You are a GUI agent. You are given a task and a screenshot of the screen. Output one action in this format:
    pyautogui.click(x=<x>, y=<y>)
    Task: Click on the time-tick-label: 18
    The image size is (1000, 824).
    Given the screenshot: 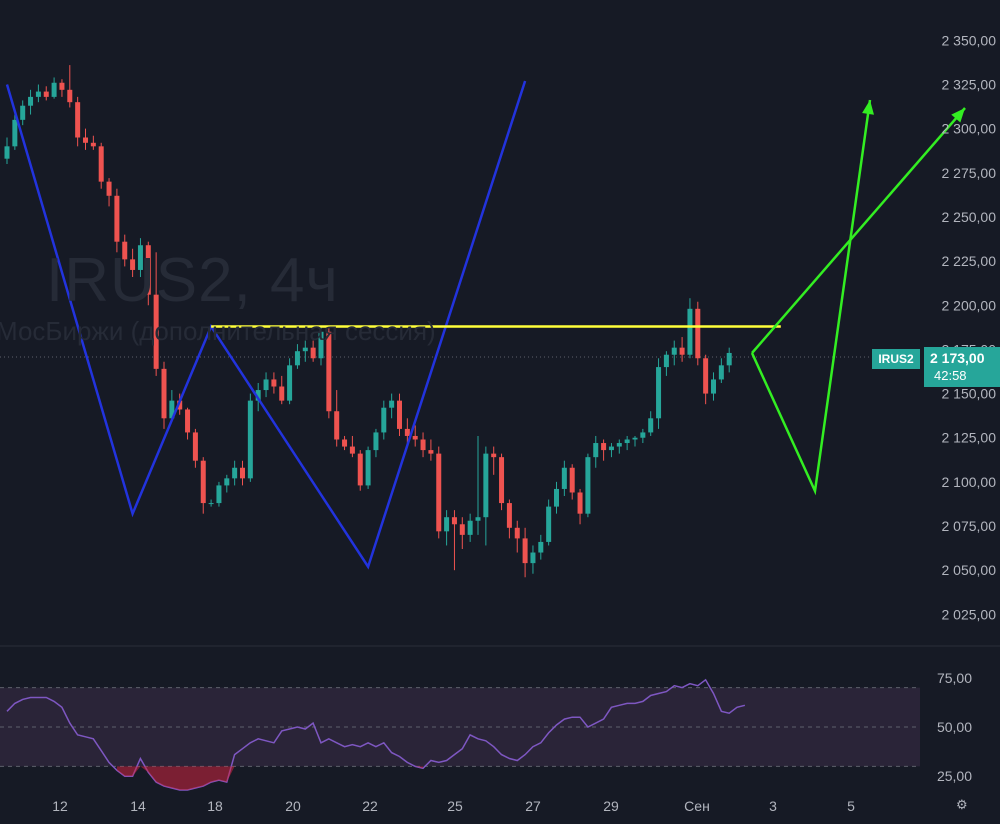 What is the action you would take?
    pyautogui.click(x=215, y=806)
    